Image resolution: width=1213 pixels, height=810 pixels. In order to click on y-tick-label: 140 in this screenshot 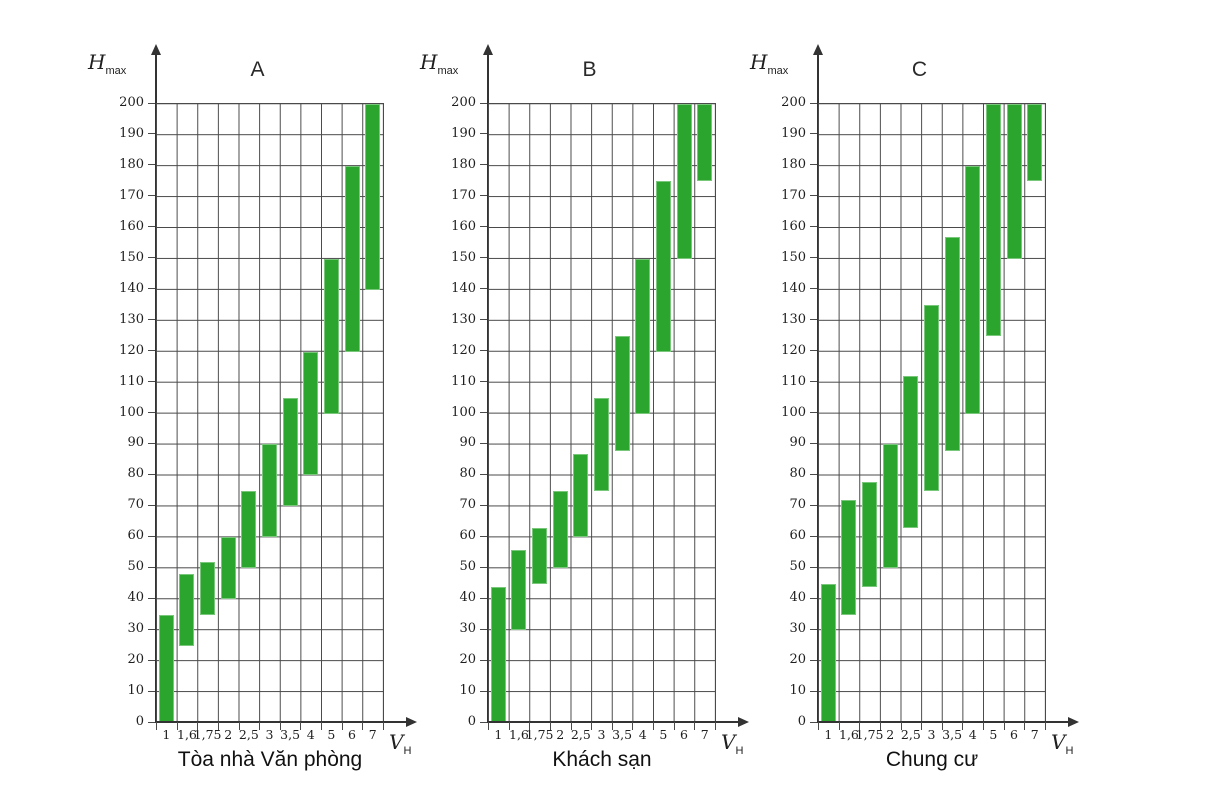, I will do `click(463, 288)`.